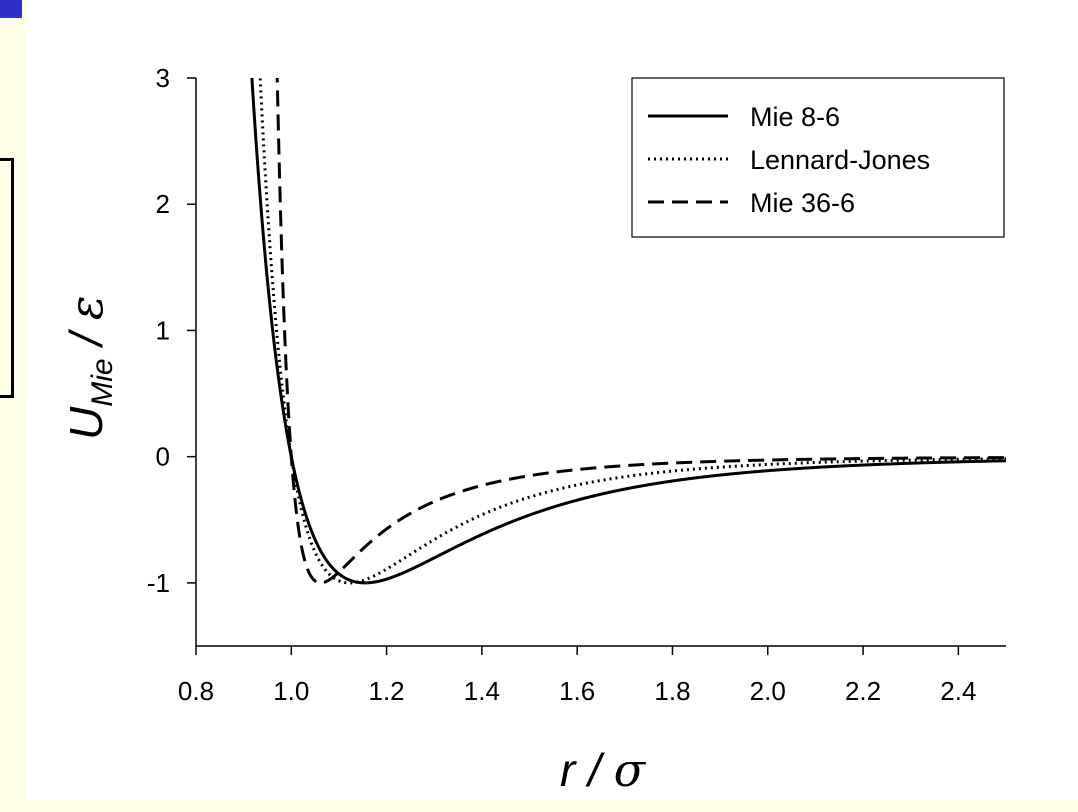 Image resolution: width=1078 pixels, height=812 pixels. Describe the element at coordinates (958, 691) in the screenshot. I see `x-tick-label: 2.4` at that location.